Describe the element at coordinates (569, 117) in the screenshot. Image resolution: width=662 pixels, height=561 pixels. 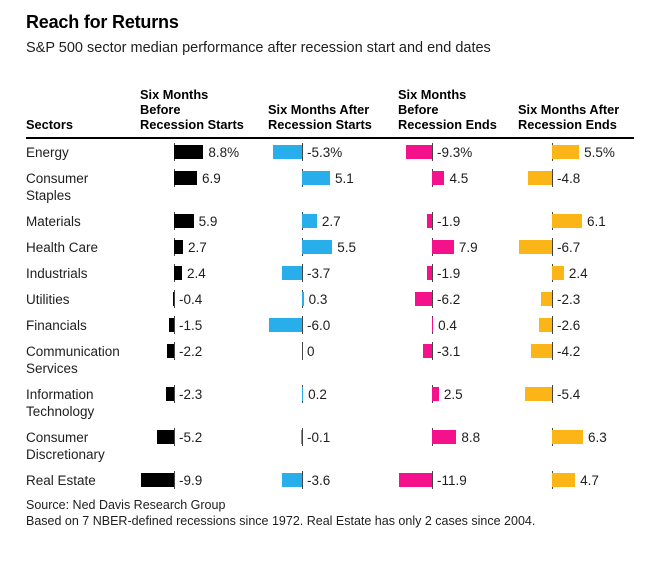
I see `column-header-six-months-after-recession-ends: Six Months After Recession Ends` at that location.